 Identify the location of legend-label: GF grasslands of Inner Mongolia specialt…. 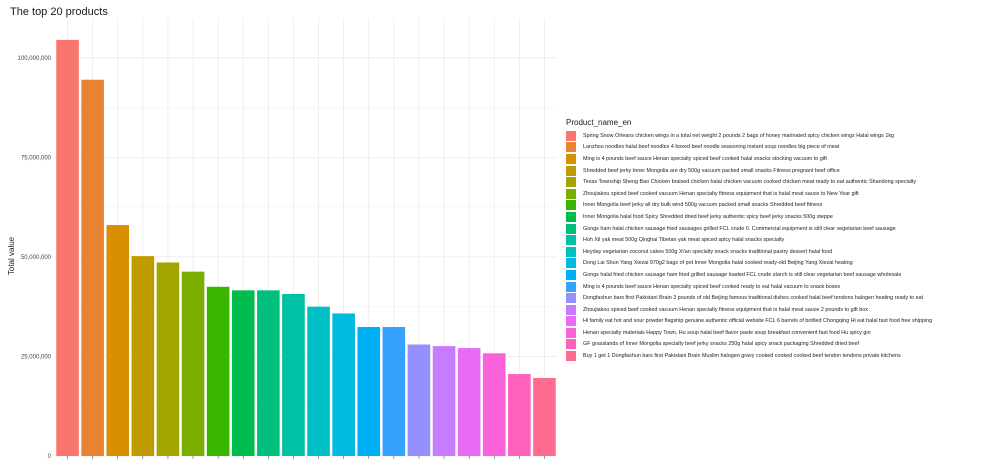
(721, 344).